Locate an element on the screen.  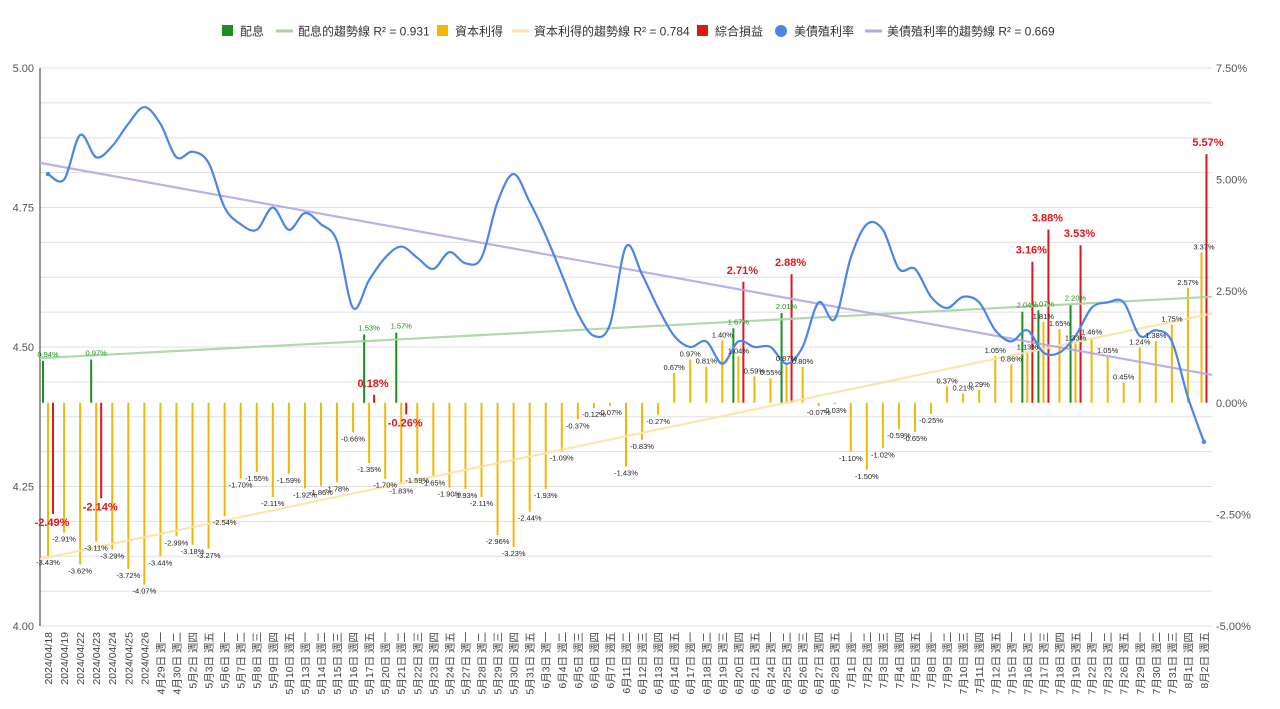
x-category-label: 2024/04/25 is located at coordinates (129, 658).